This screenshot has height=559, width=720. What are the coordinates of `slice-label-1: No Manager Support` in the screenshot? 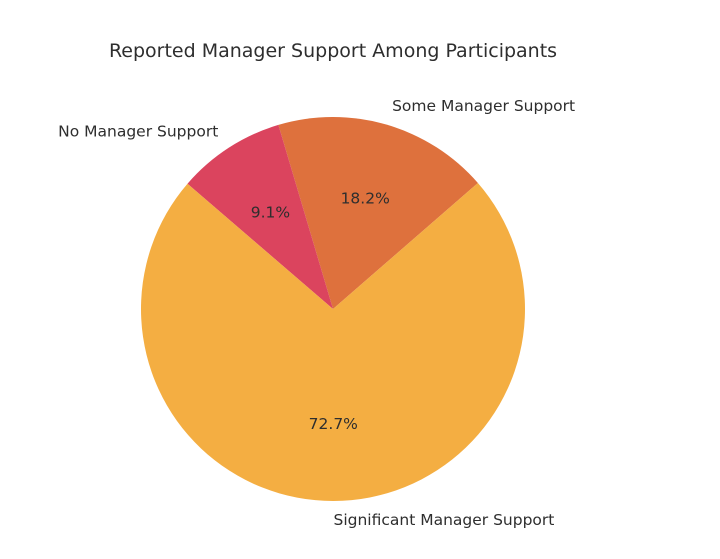 It's located at (138, 132).